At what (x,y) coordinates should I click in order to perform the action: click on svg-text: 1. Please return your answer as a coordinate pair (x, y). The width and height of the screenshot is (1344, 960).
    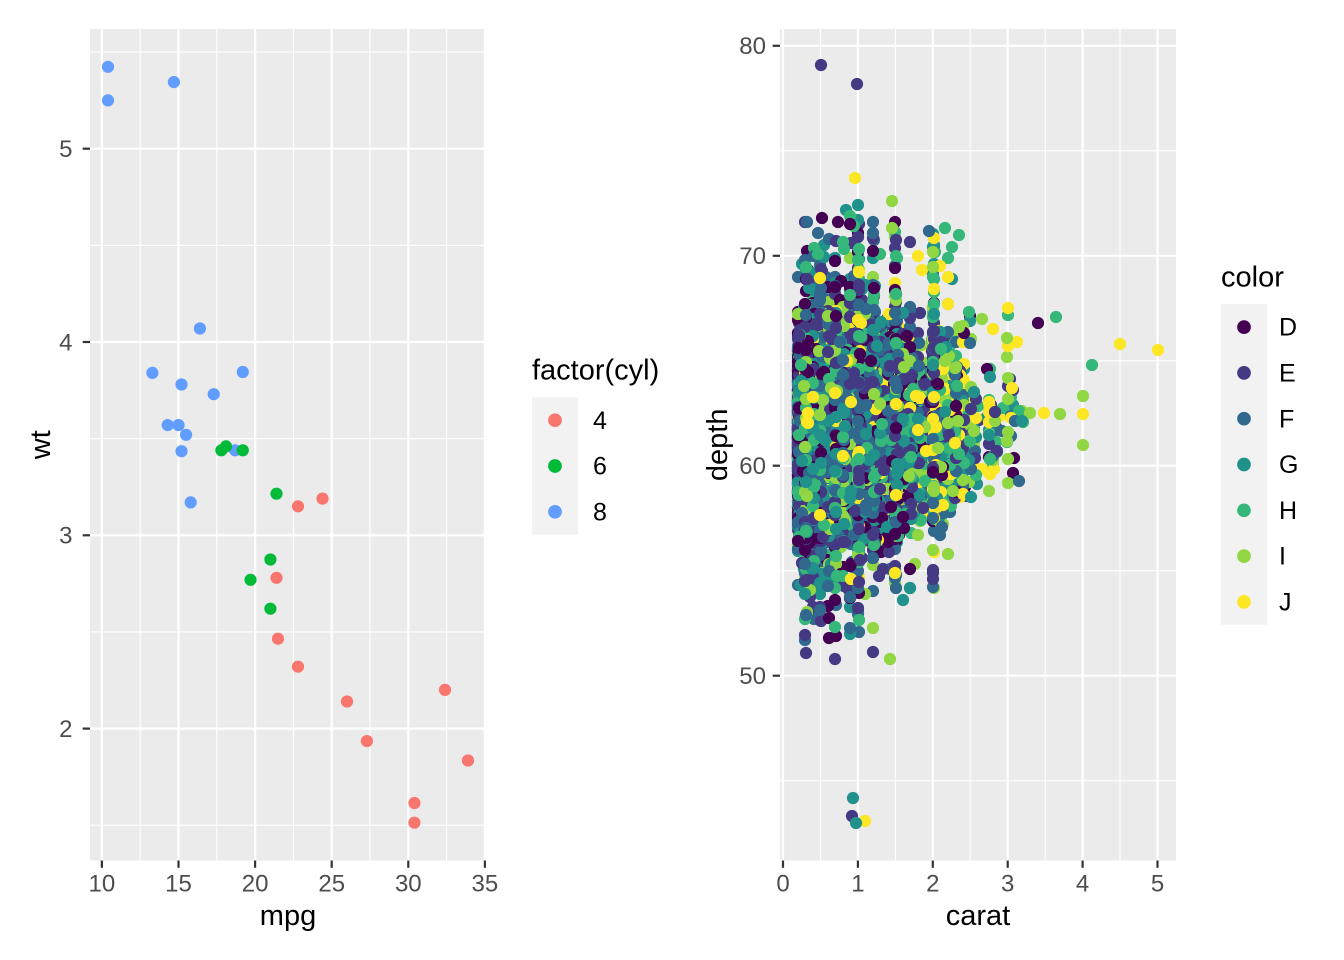
    Looking at the image, I should click on (857, 884).